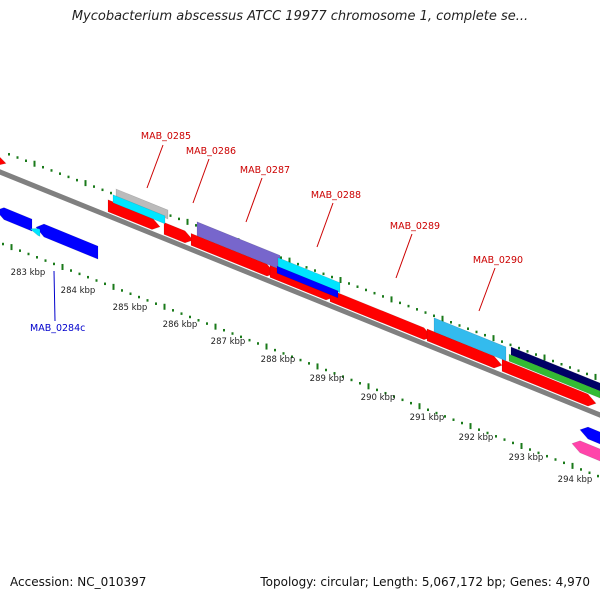 The height and width of the screenshot is (600, 600). I want to click on scale-label: 288 kbp, so click(278, 360).